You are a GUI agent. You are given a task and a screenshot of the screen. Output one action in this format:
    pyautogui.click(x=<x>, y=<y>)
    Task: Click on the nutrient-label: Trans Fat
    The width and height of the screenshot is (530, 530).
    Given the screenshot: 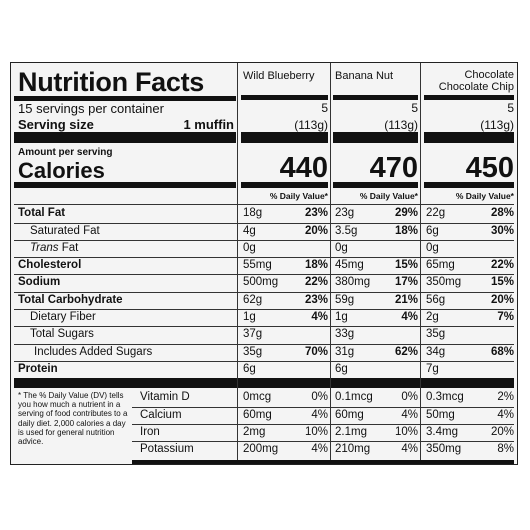 What is the action you would take?
    pyautogui.click(x=54, y=248)
    